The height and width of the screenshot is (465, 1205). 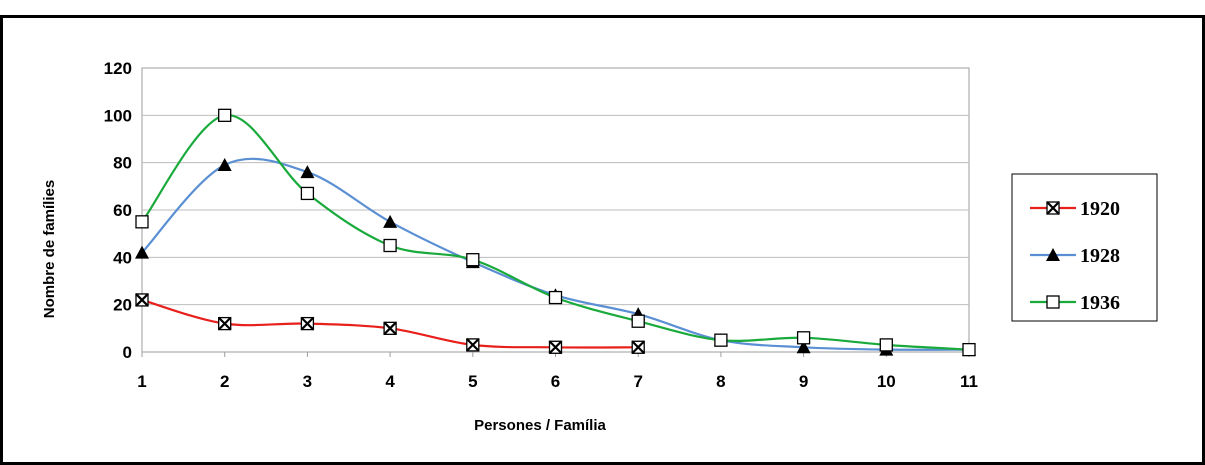 What do you see at coordinates (127, 352) in the screenshot?
I see `y-tick-label: 0` at bounding box center [127, 352].